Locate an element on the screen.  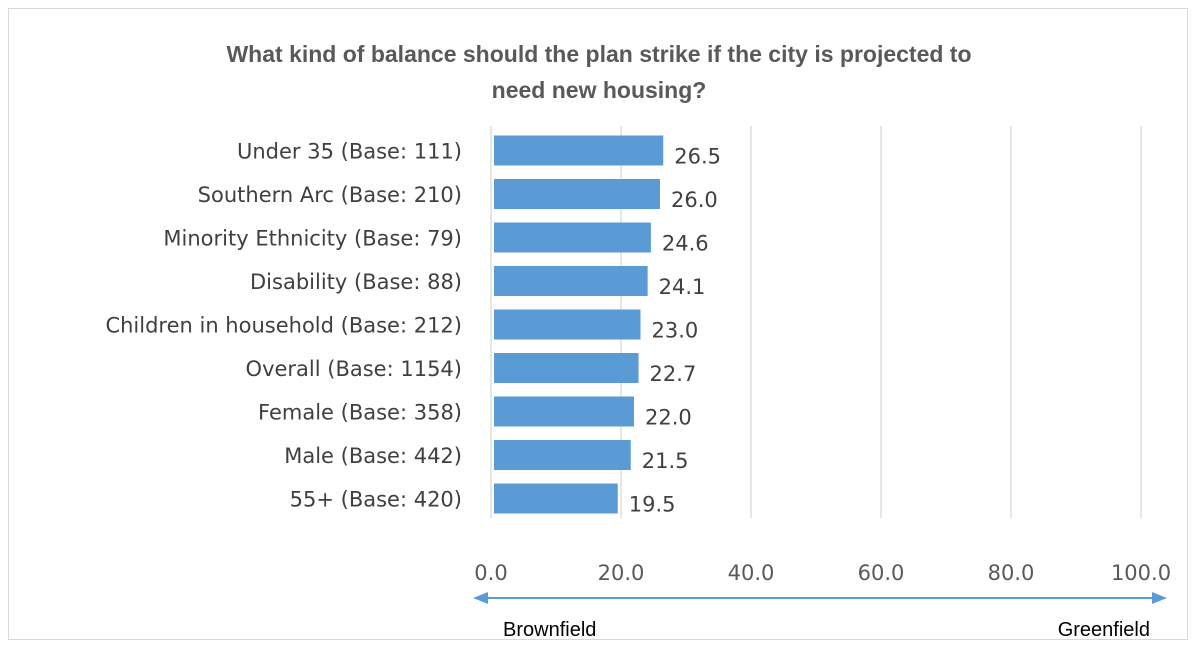
value-label: 19.5 is located at coordinates (652, 505).